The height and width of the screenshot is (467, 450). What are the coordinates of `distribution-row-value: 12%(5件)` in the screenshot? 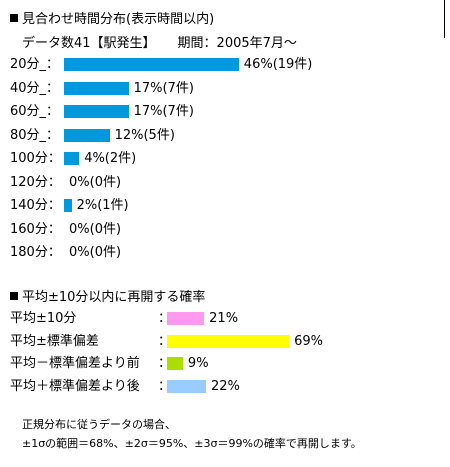 It's located at (144, 135).